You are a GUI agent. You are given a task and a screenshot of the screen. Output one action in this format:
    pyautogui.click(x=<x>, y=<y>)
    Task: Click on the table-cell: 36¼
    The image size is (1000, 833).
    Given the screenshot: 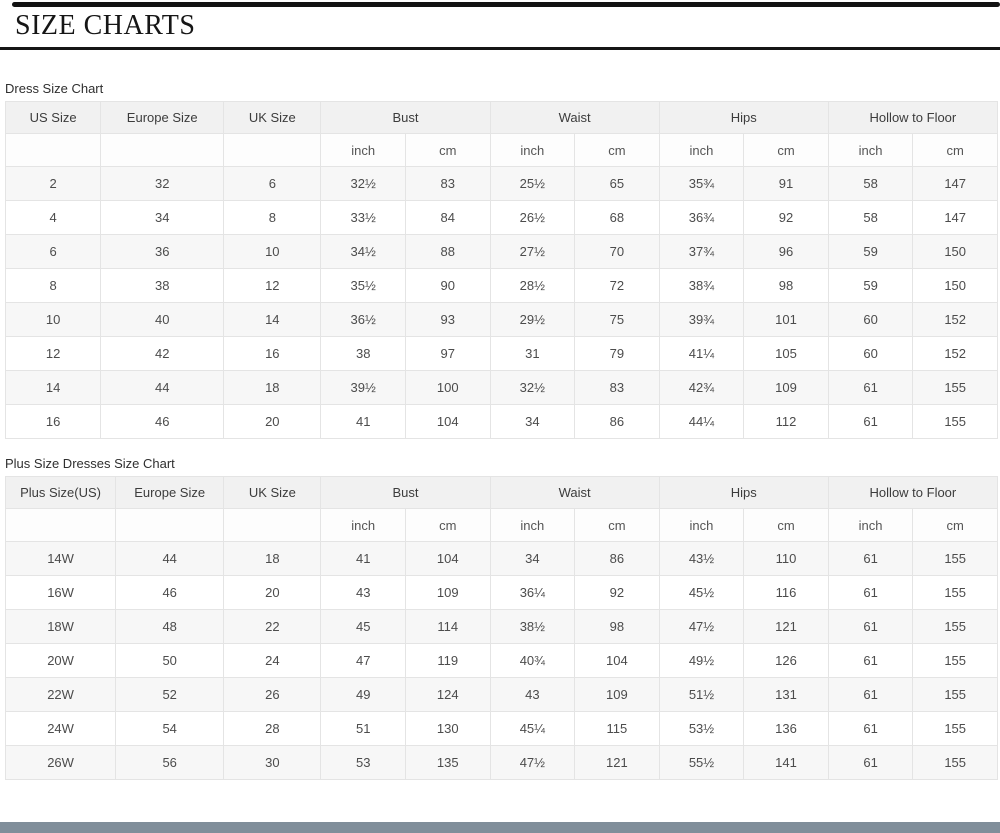 What is the action you would take?
    pyautogui.click(x=532, y=592)
    